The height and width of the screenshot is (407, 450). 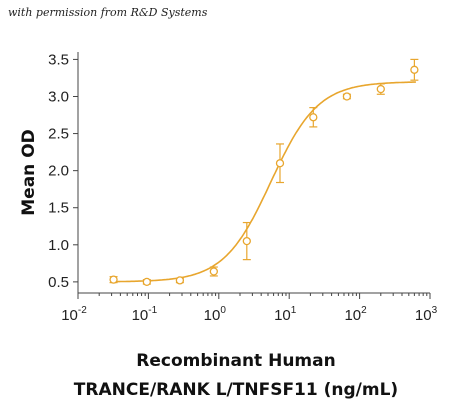 What do you see at coordinates (58, 171) in the screenshot?
I see `y-tick-label: 2.0` at bounding box center [58, 171].